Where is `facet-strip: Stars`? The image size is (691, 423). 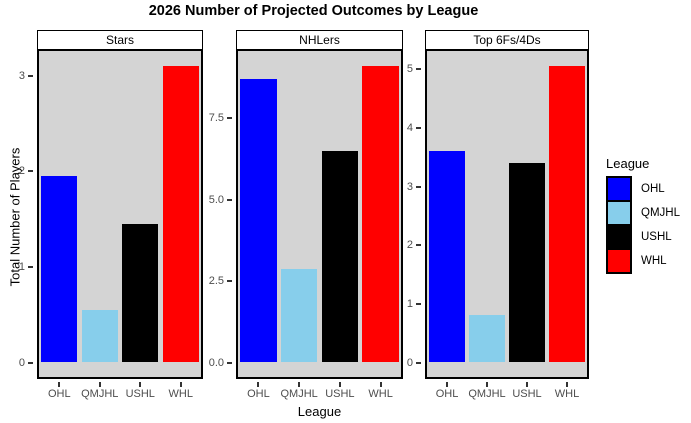
facet-strip: Stars is located at coordinates (120, 39).